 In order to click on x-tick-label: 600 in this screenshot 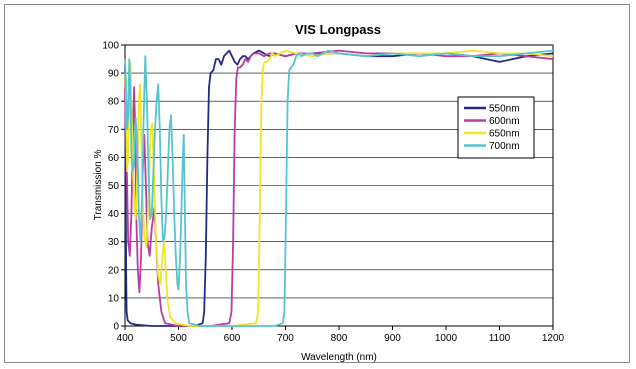, I will do `click(232, 338)`.